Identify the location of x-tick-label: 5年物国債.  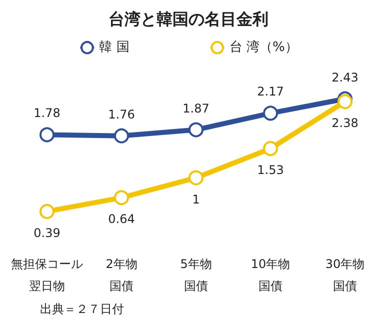
(196, 275).